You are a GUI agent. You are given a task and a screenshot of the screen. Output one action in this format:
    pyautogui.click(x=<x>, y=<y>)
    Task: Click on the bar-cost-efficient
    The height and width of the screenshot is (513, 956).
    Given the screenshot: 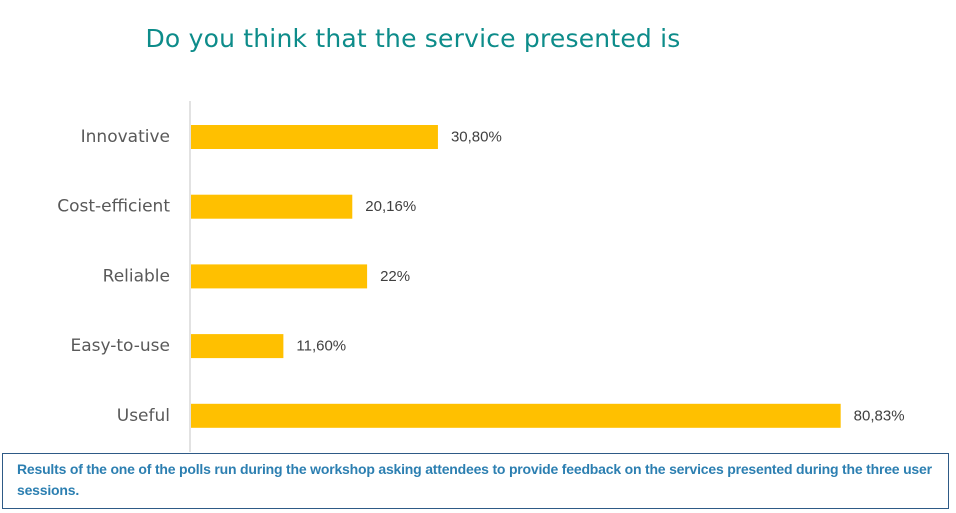 What is the action you would take?
    pyautogui.click(x=272, y=206)
    